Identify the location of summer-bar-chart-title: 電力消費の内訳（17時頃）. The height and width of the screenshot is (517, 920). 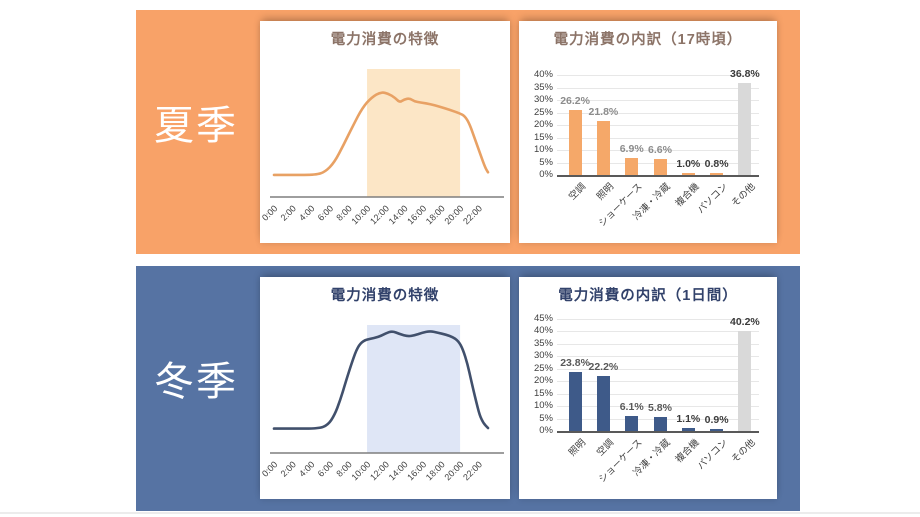
(648, 40).